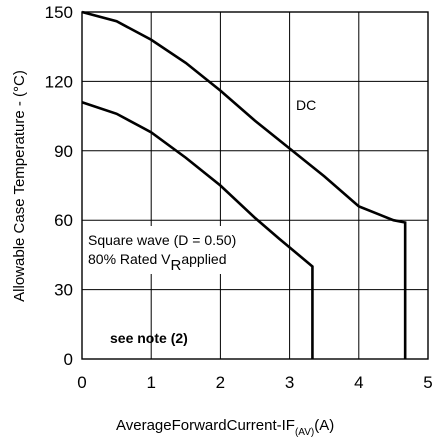 This screenshot has height=445, width=435. What do you see at coordinates (203, 259) in the screenshot?
I see `applied-text: applied` at bounding box center [203, 259].